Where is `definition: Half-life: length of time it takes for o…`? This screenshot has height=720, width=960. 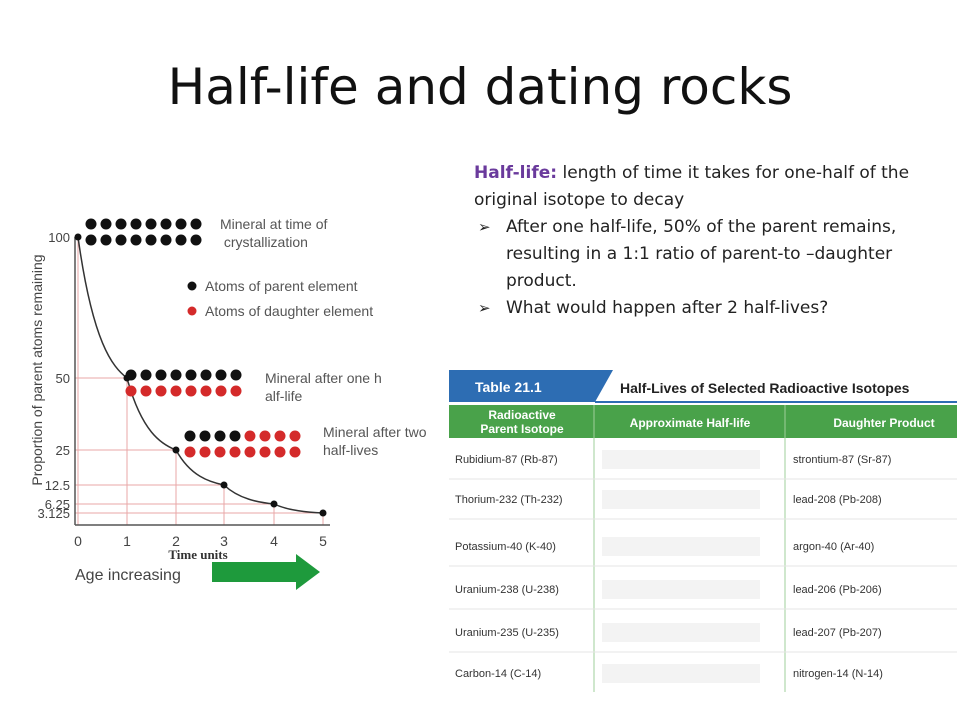 definition: Half-life: length of time it takes for o… is located at coordinates (714, 187).